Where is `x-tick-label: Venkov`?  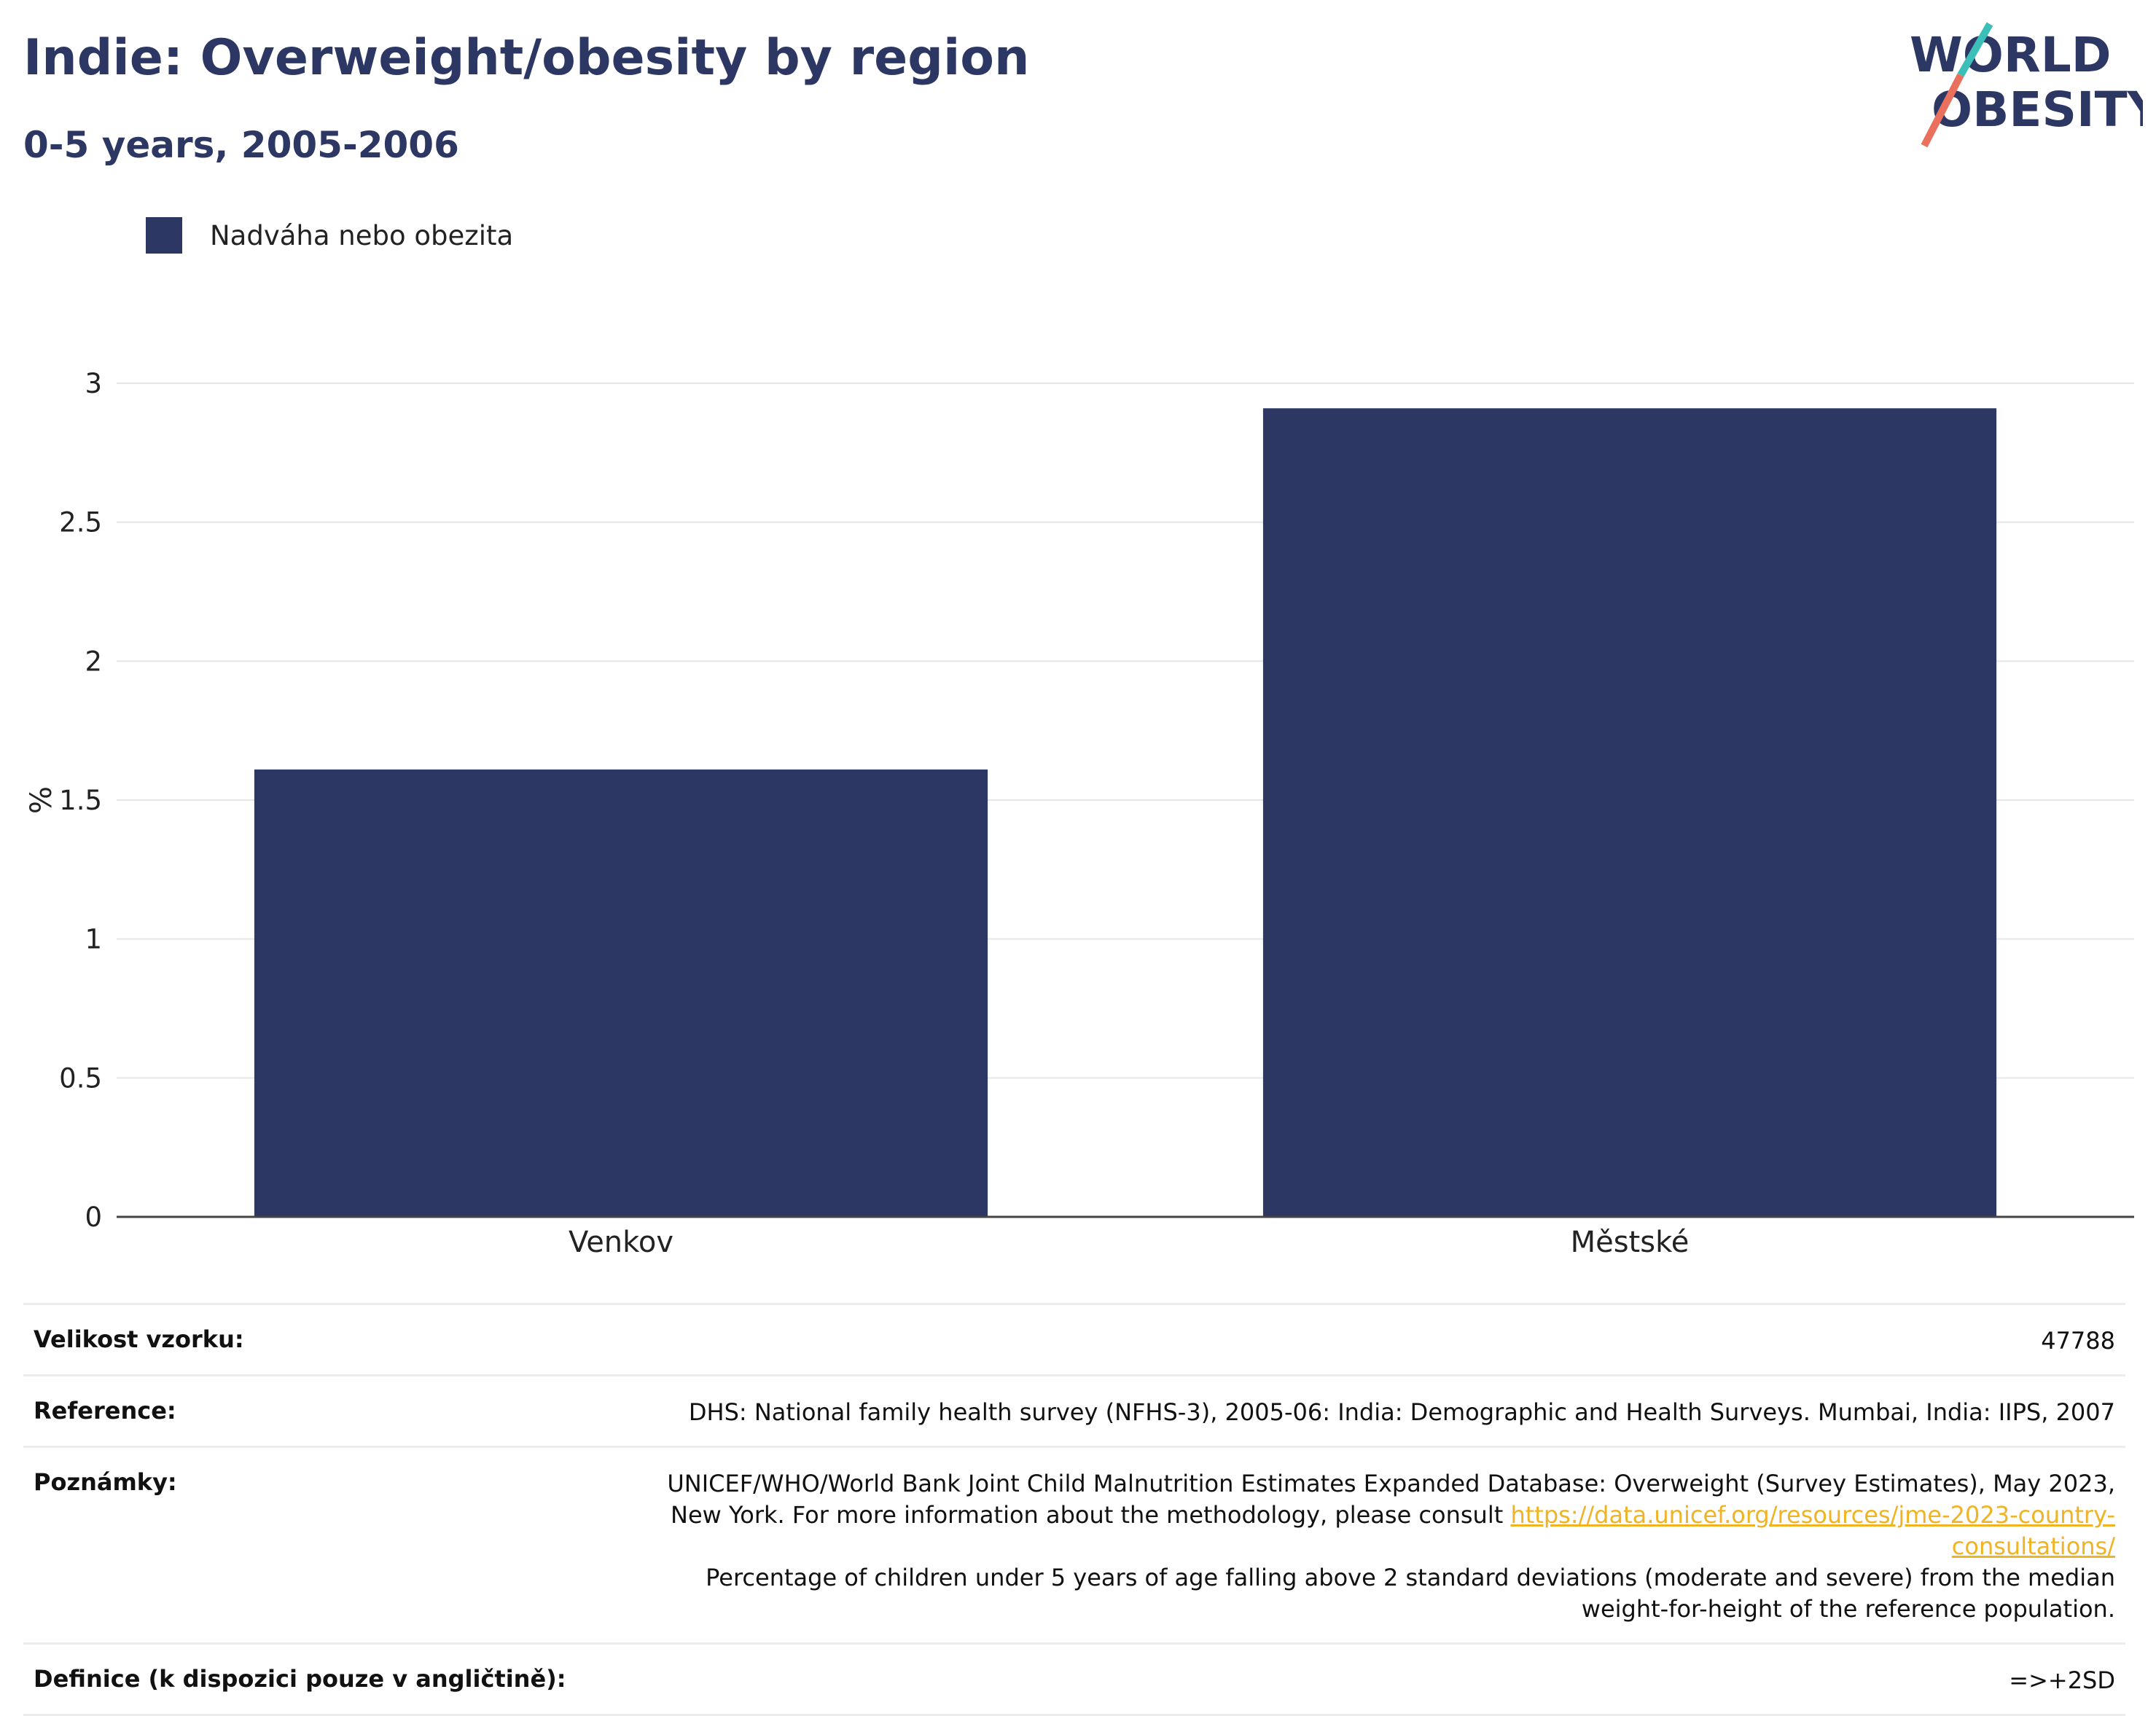 x-tick-label: Venkov is located at coordinates (621, 1242).